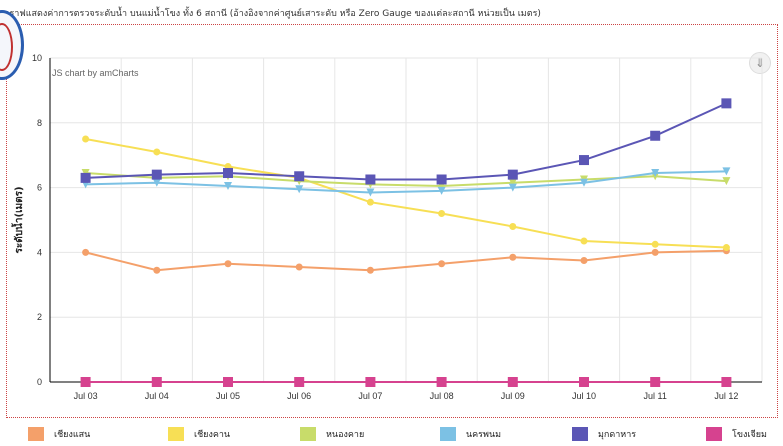  I want to click on legend-label: โขงเจียม, so click(749, 435).